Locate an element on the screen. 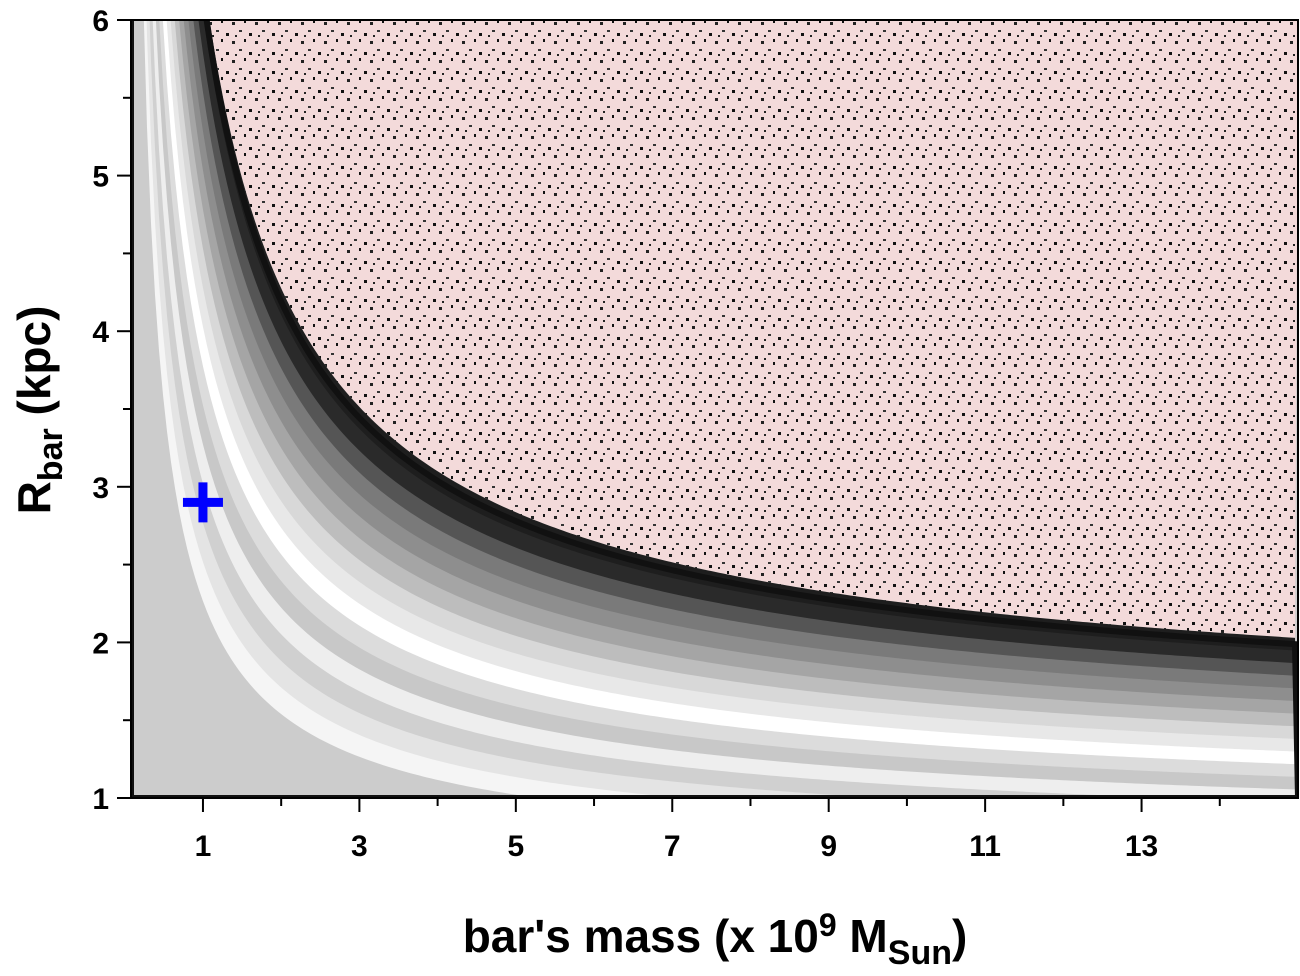 Image resolution: width=1300 pixels, height=976 pixels. y-tick-label: 5 is located at coordinates (100, 177).